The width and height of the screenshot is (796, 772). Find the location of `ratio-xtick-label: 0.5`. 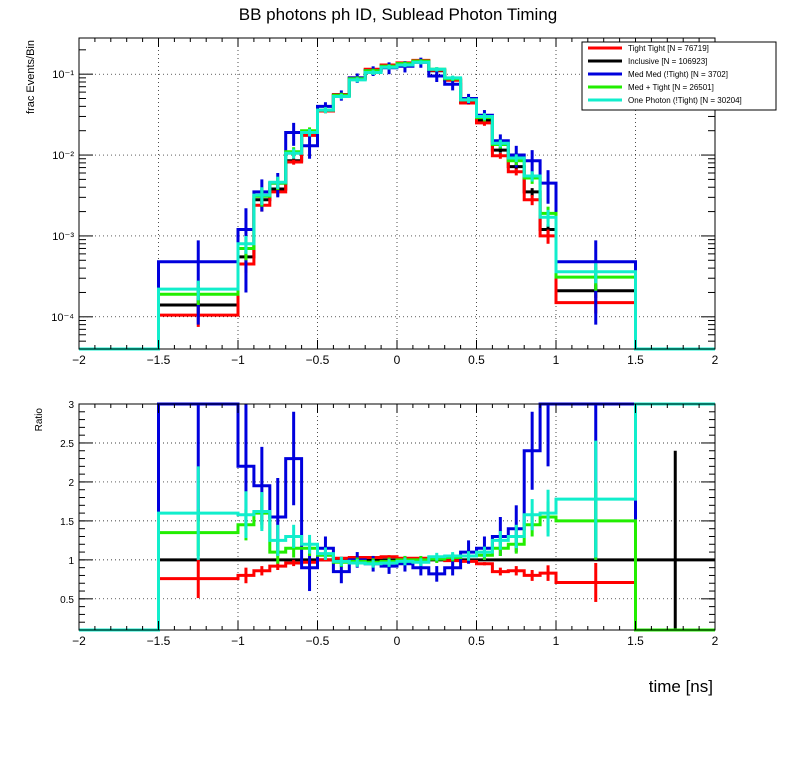

ratio-xtick-label: 0.5 is located at coordinates (476, 641).